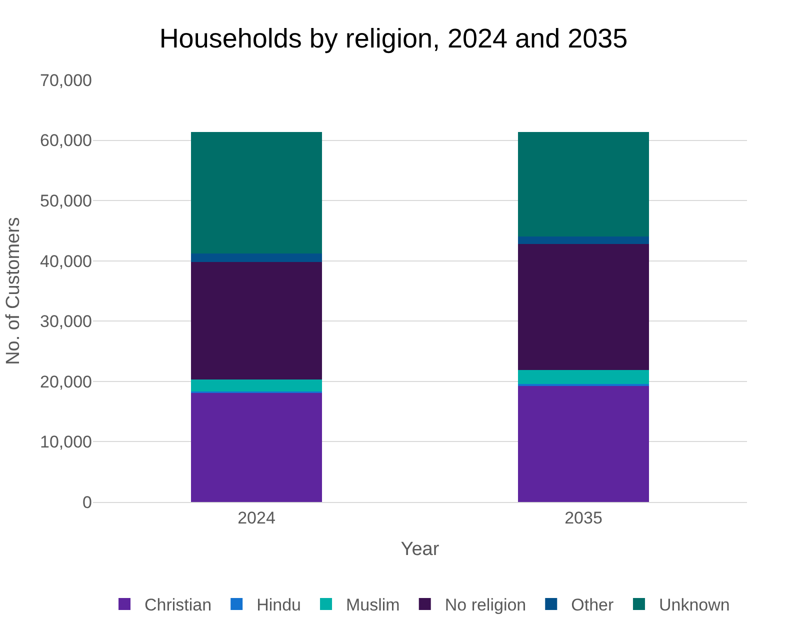 This screenshot has height=634, width=787. Describe the element at coordinates (66, 322) in the screenshot. I see `y-tick-label: 30,000` at that location.